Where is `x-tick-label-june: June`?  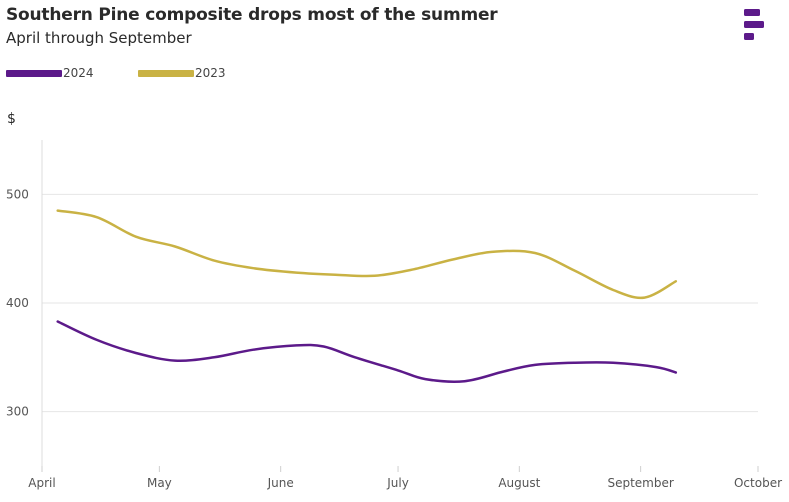 x-tick-label-june: June is located at coordinates (280, 483).